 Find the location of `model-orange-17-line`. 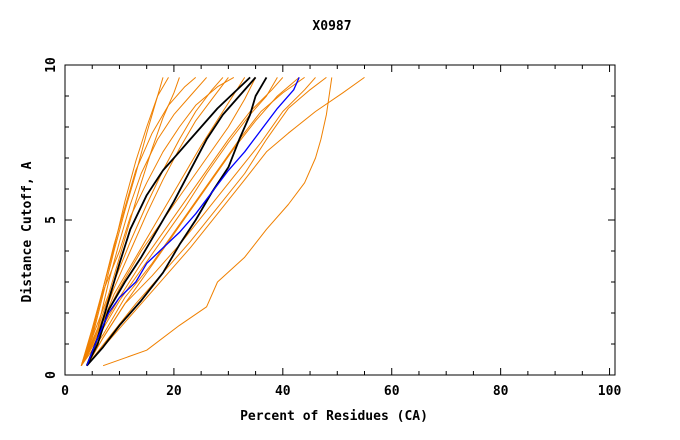

model-orange-17-line is located at coordinates (138, 221).